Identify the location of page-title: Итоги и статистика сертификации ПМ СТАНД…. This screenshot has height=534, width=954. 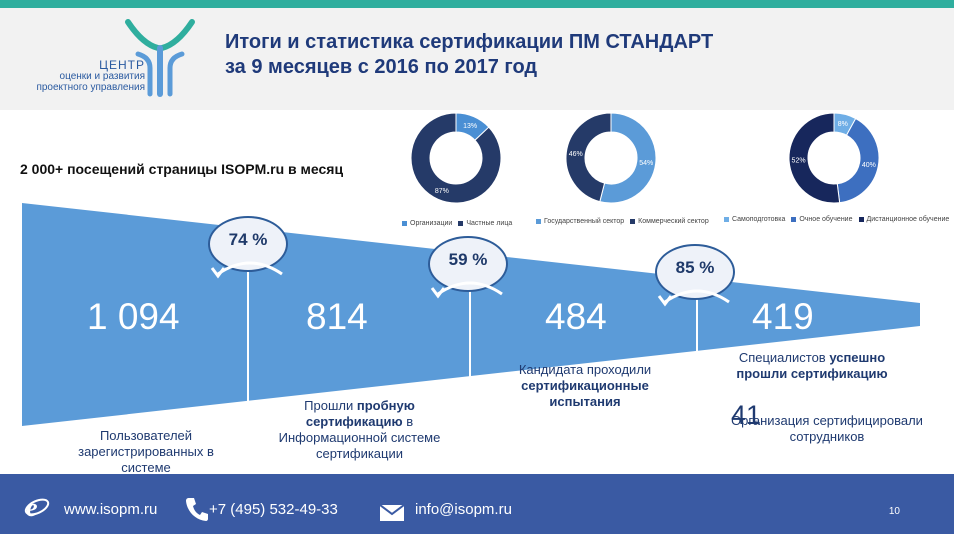
(469, 55).